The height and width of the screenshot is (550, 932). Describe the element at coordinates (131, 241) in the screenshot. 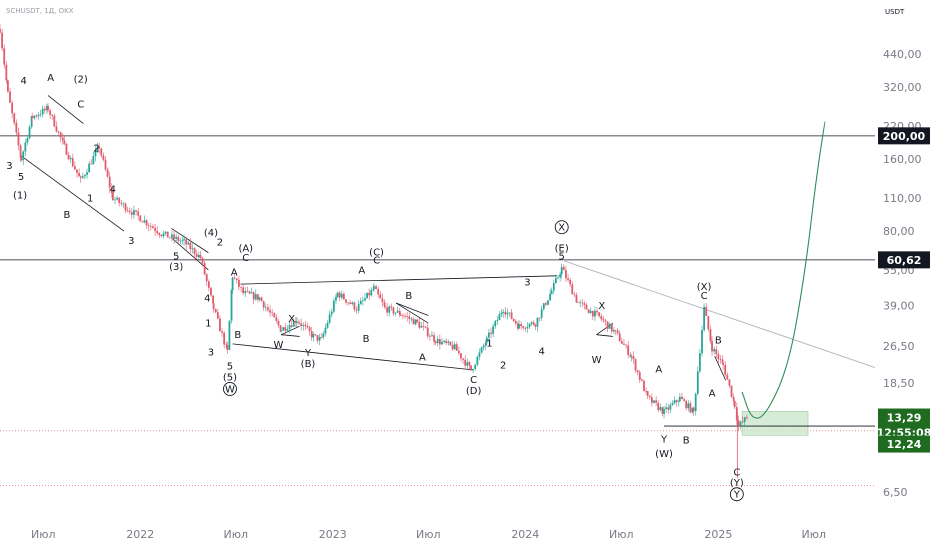

I see `wave-label: 3` at that location.